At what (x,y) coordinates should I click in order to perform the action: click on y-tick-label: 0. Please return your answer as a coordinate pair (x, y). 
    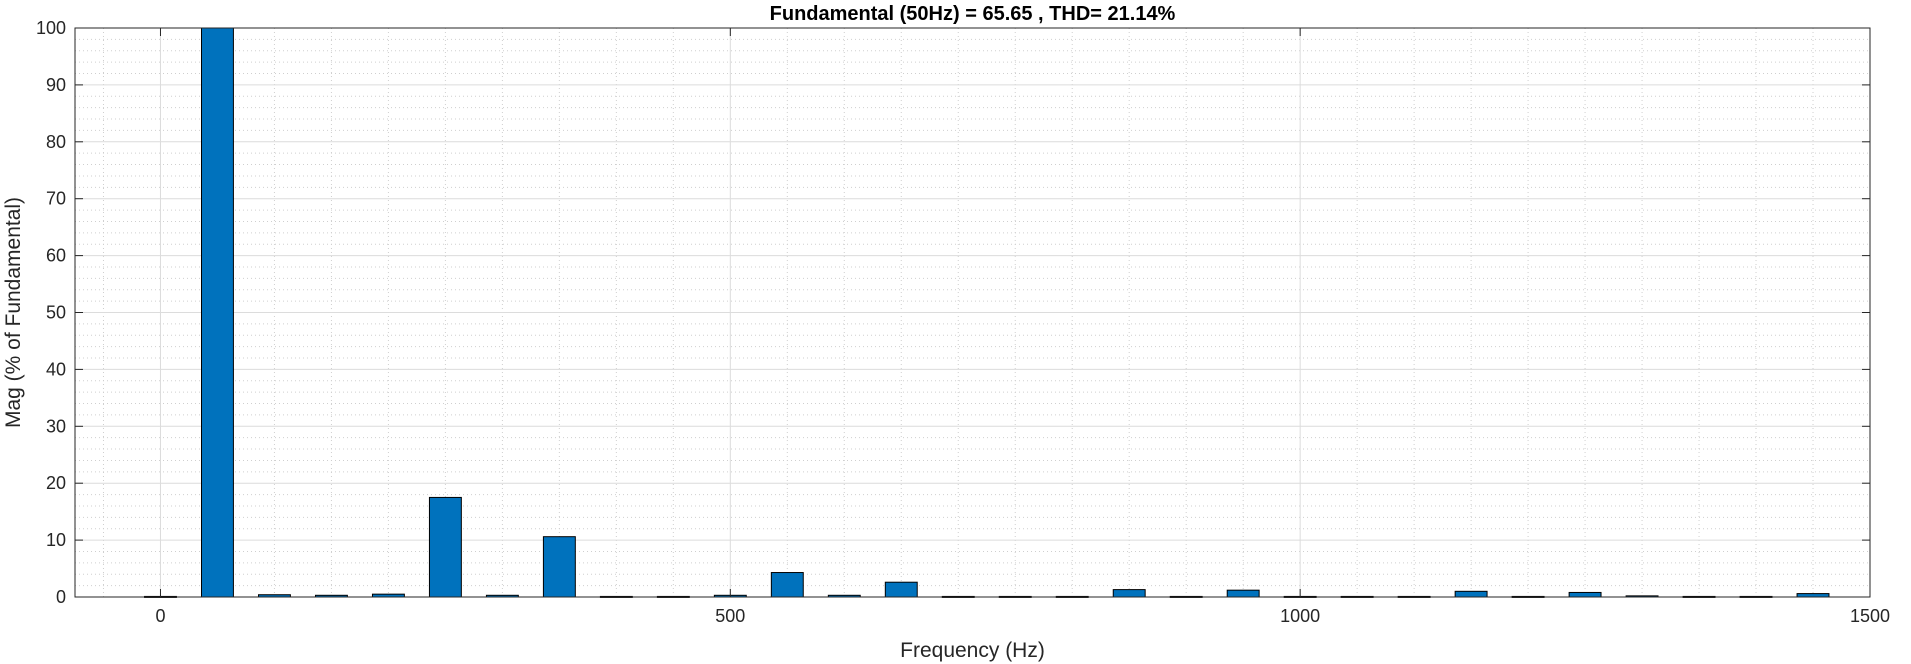
    Looking at the image, I should click on (61, 597).